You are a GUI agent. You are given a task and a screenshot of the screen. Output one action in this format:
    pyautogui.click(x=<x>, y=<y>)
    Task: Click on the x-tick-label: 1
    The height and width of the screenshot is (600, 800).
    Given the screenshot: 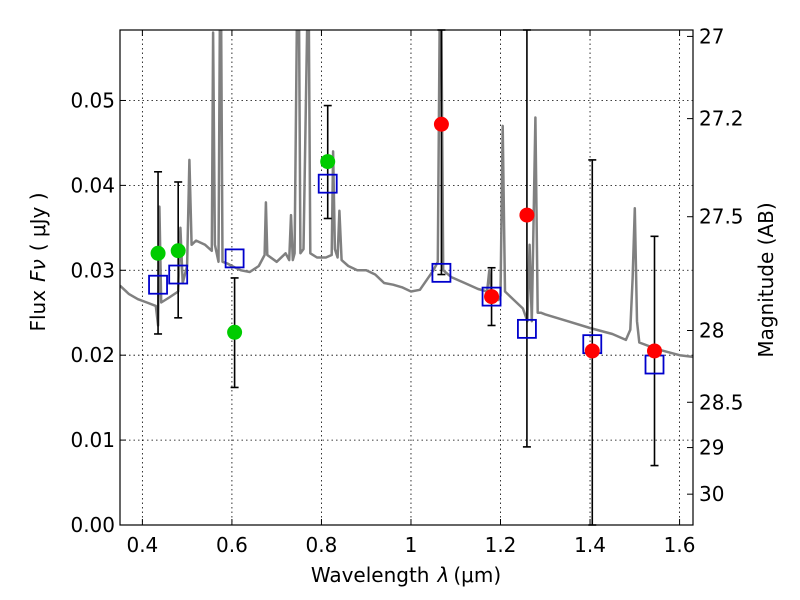 What is the action you would take?
    pyautogui.click(x=411, y=545)
    